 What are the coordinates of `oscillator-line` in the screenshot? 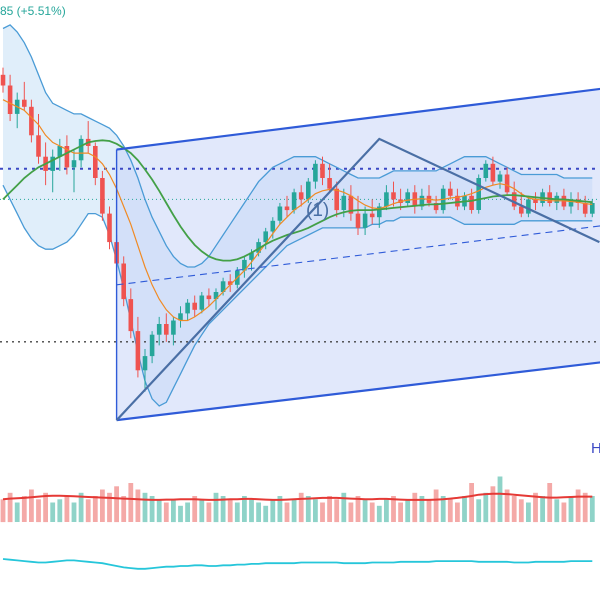 It's located at (297, 564).